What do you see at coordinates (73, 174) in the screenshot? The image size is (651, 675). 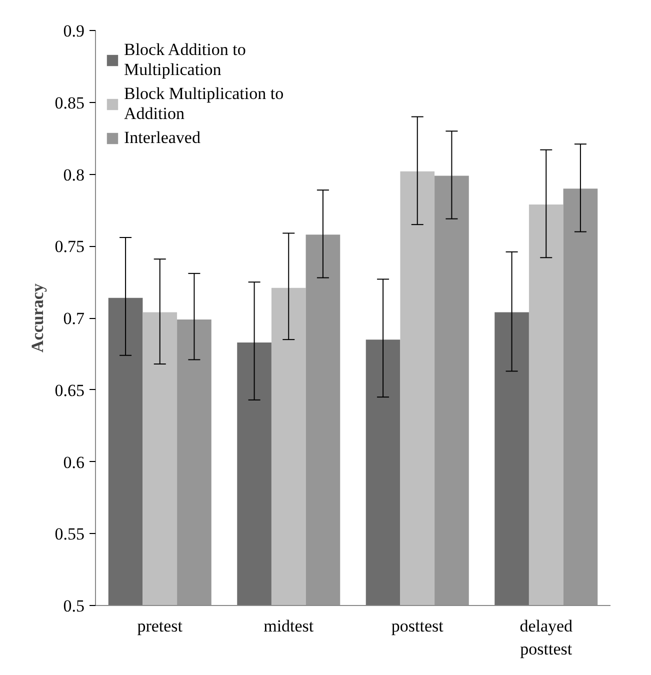 I see `y-tick-label: 0.8` at bounding box center [73, 174].